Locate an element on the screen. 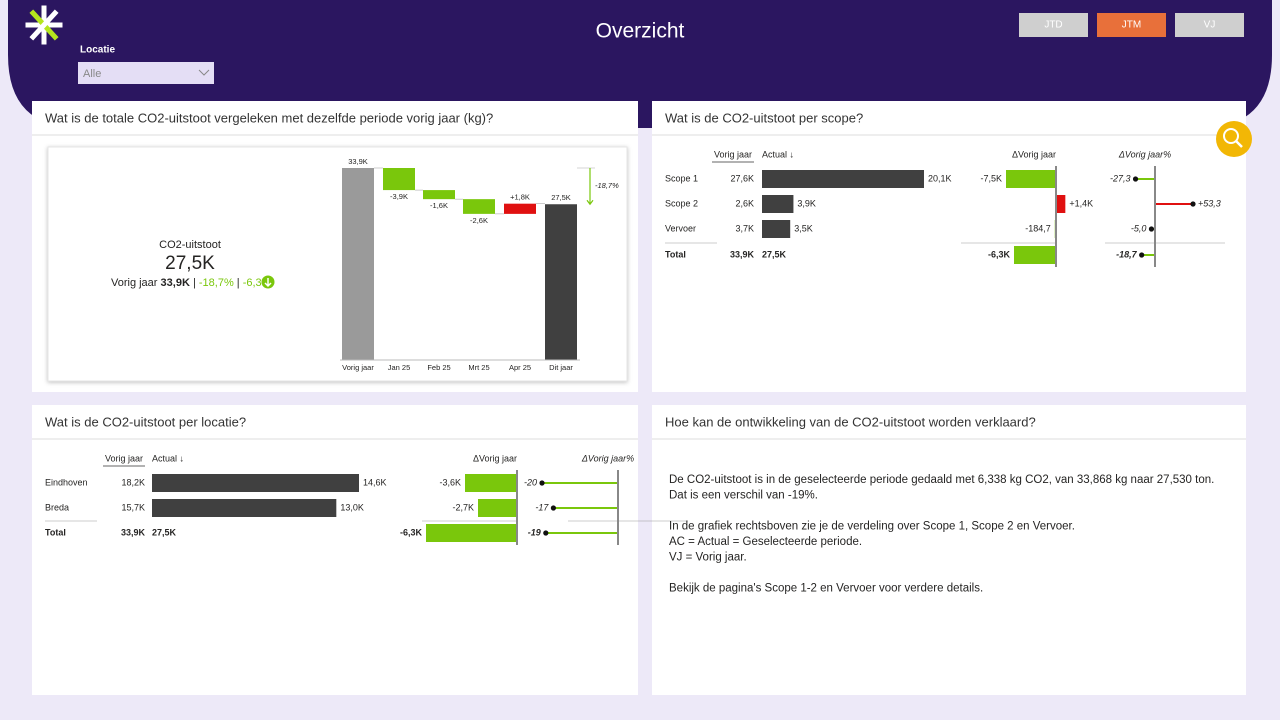 This screenshot has height=720, width=1280. panel-title: Wat is de CO2-uitstoot per locatie? is located at coordinates (145, 421).